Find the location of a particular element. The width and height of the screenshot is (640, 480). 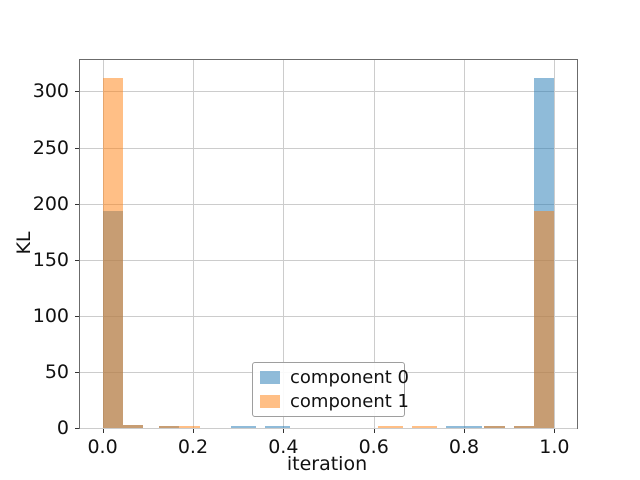

y-tick-label: 300 is located at coordinates (50, 91).